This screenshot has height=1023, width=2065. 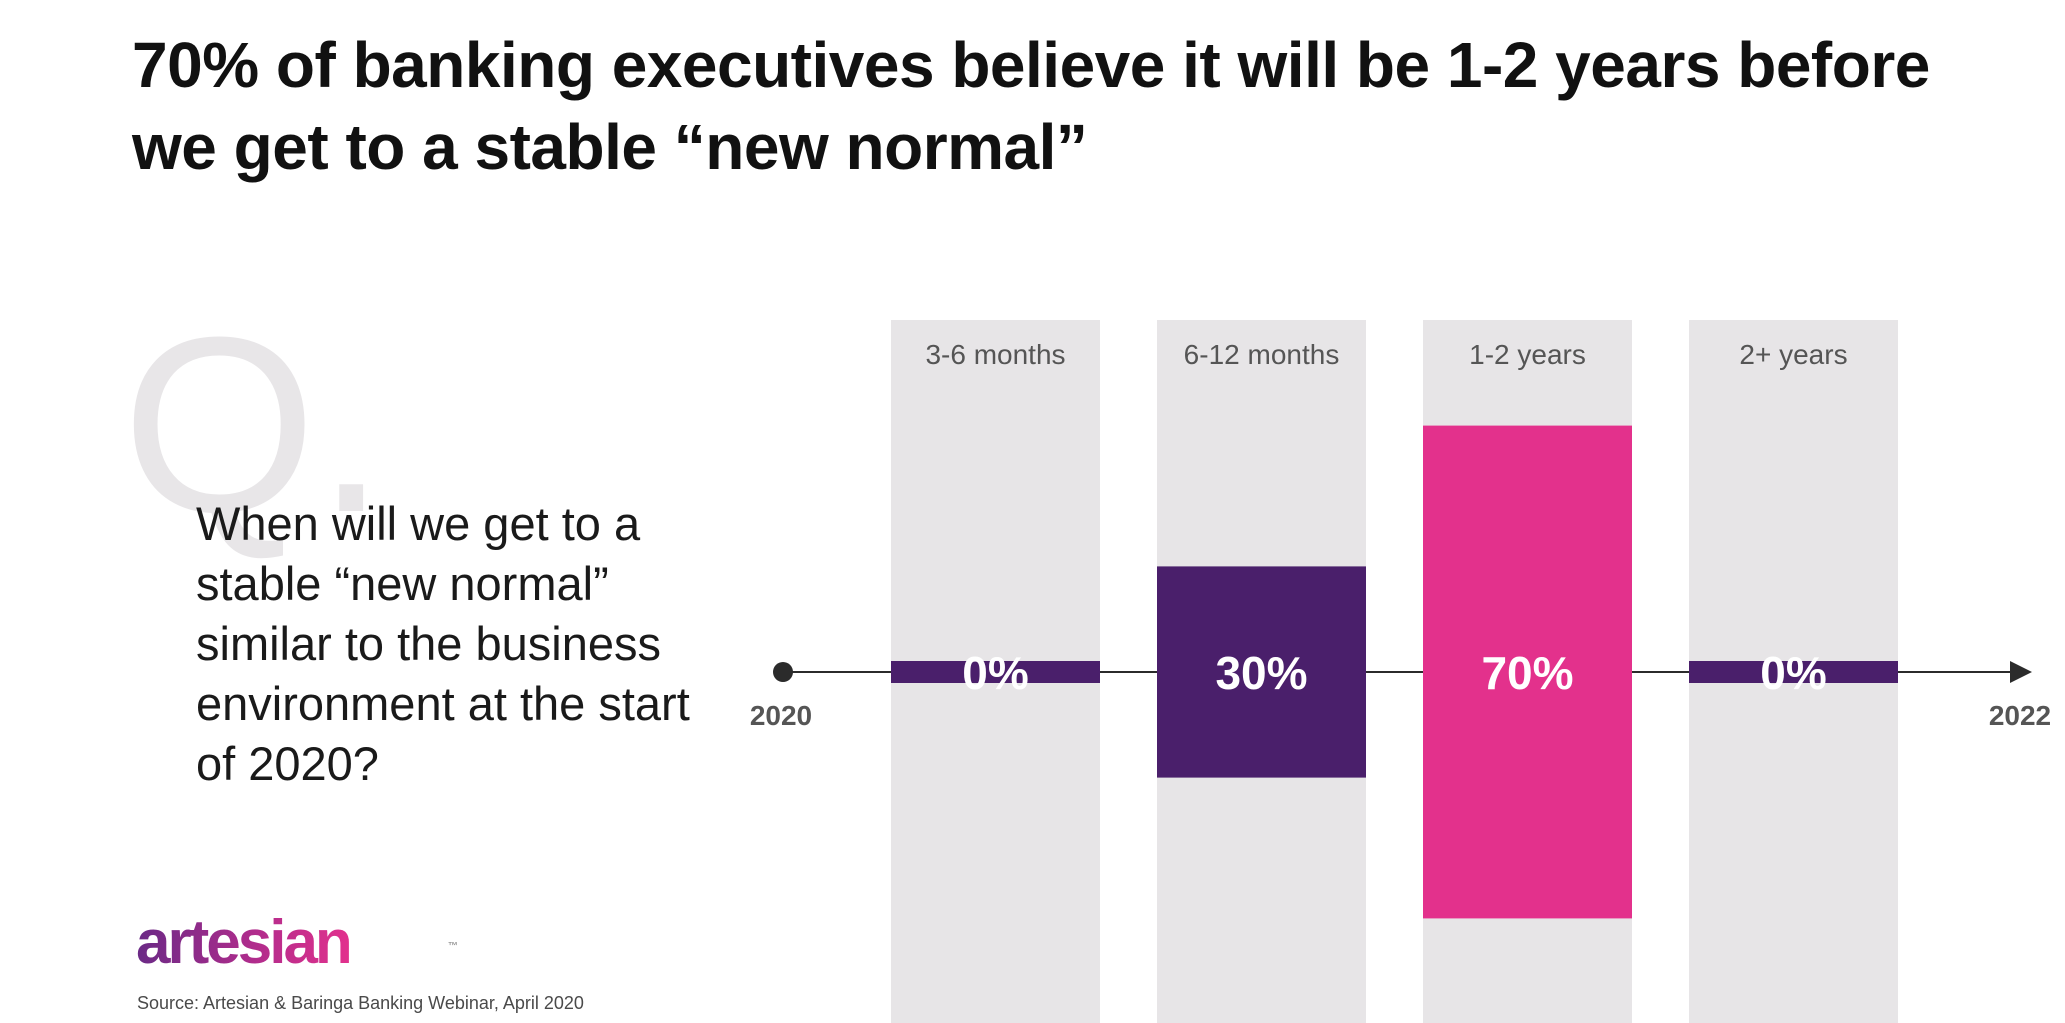 I want to click on timeline-arrow-icon, so click(x=2021, y=672).